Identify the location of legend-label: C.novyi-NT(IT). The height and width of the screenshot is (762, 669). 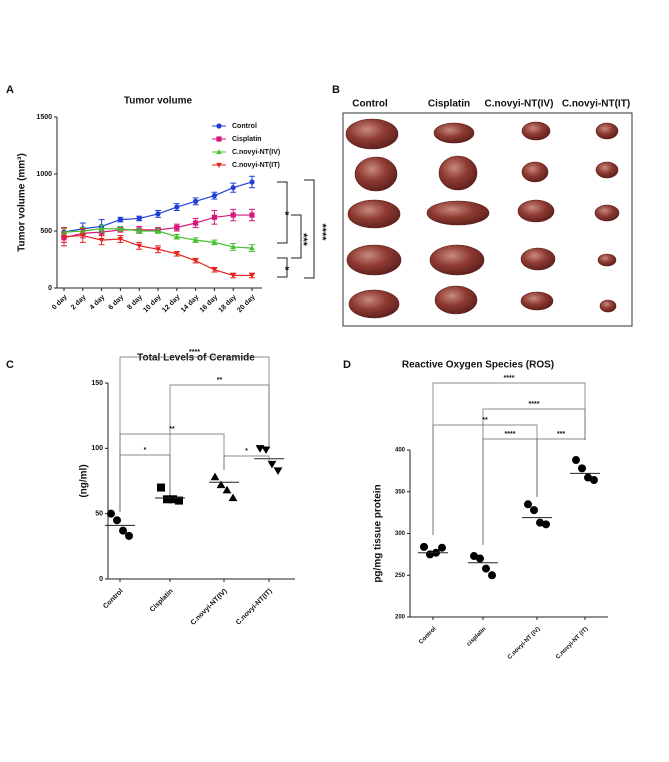
(256, 165).